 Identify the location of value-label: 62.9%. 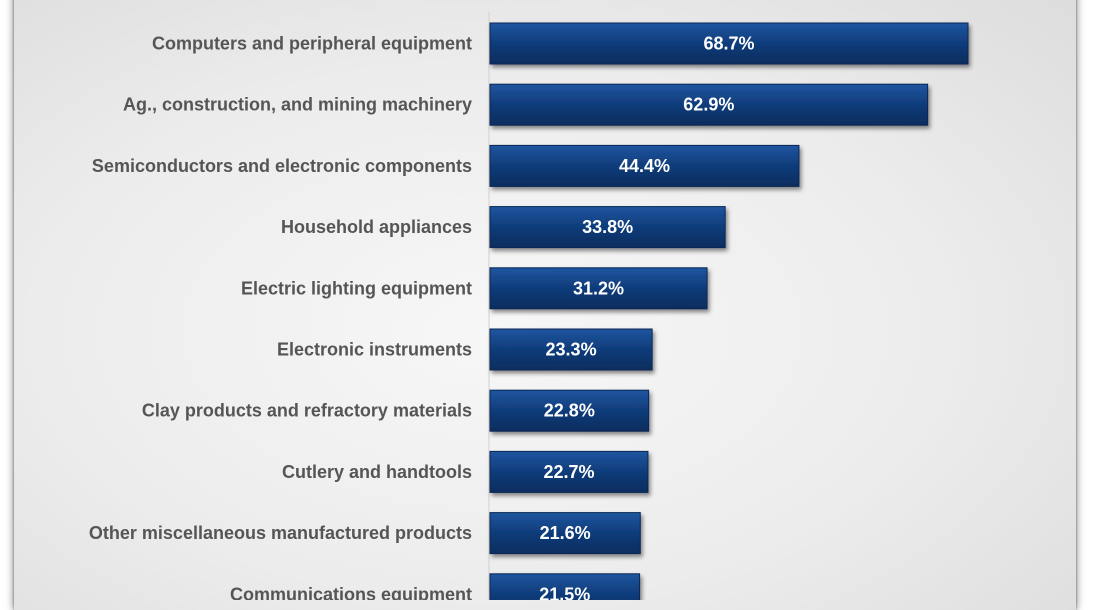
(708, 105).